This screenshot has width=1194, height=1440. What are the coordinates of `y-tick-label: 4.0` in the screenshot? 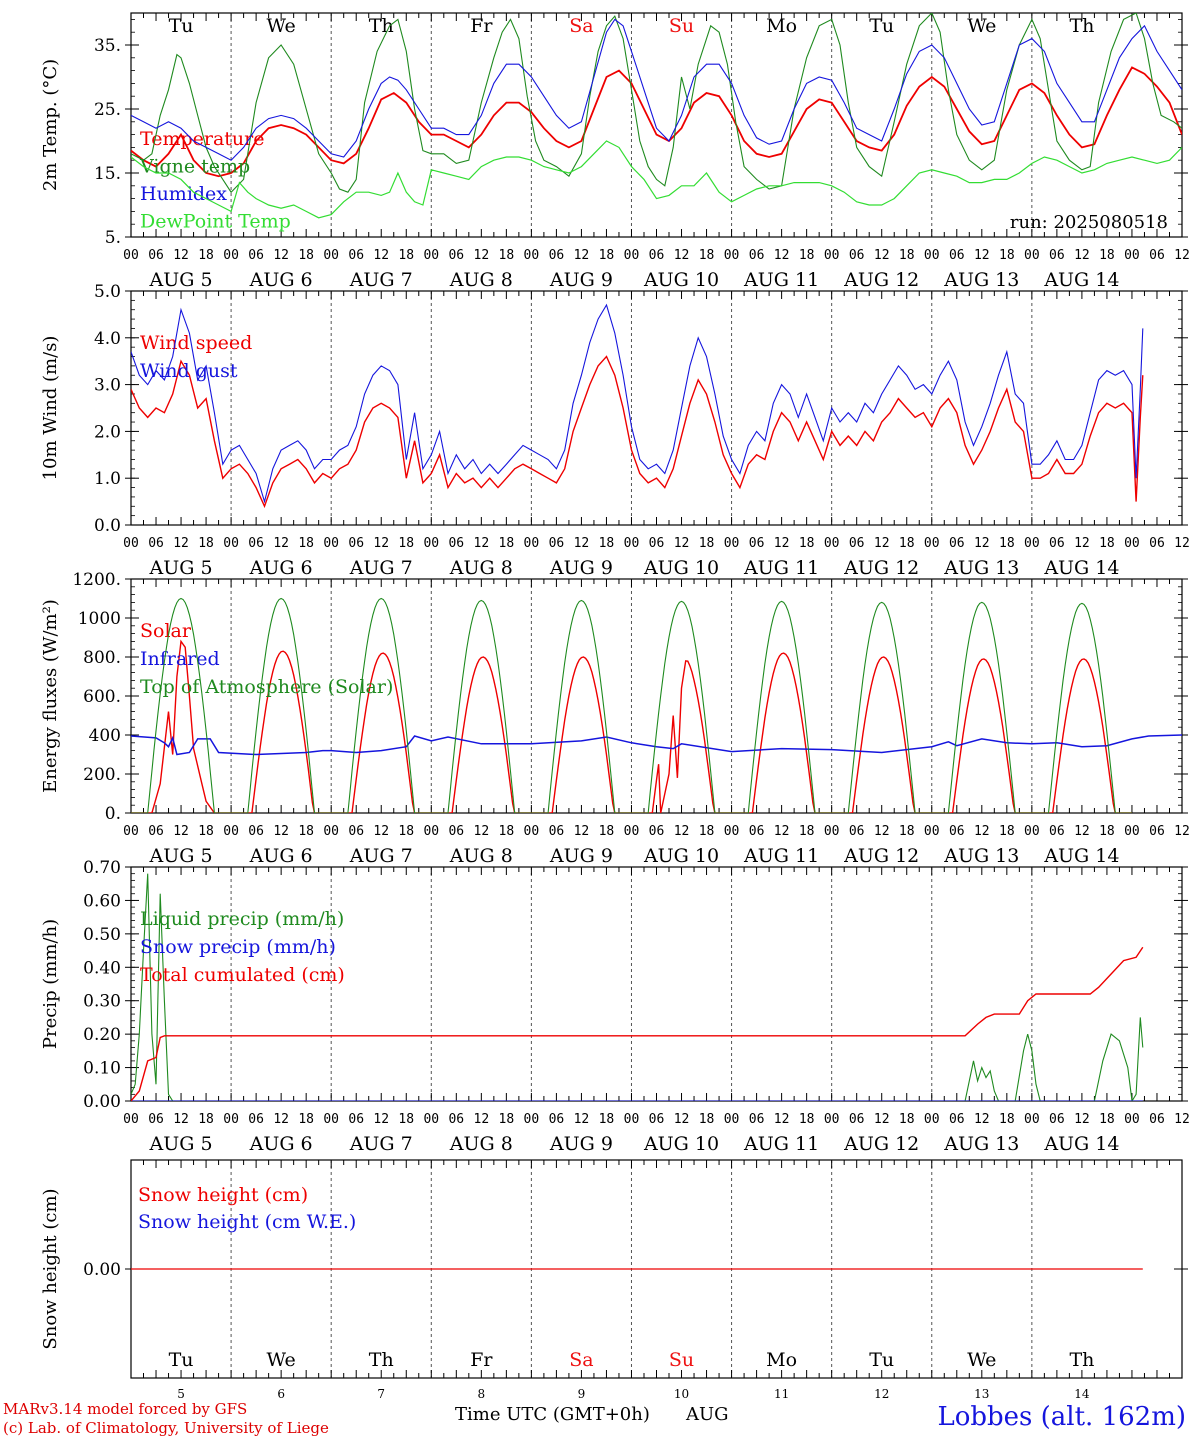 It's located at (107, 339).